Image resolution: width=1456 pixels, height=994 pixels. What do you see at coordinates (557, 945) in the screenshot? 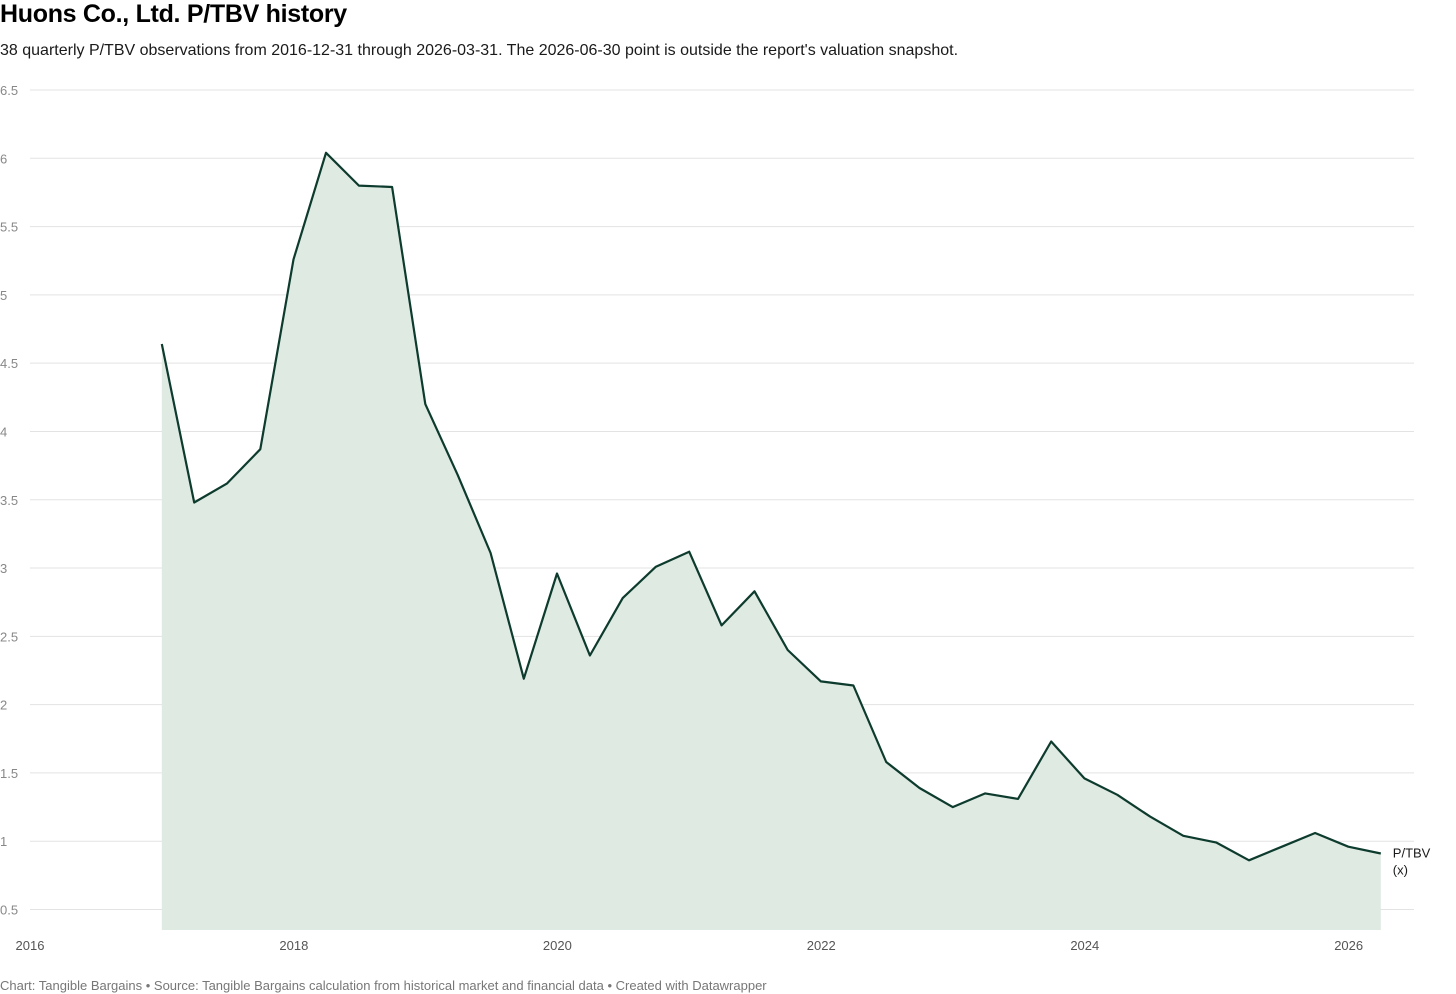
I see `x-tick-label: 2020` at bounding box center [557, 945].